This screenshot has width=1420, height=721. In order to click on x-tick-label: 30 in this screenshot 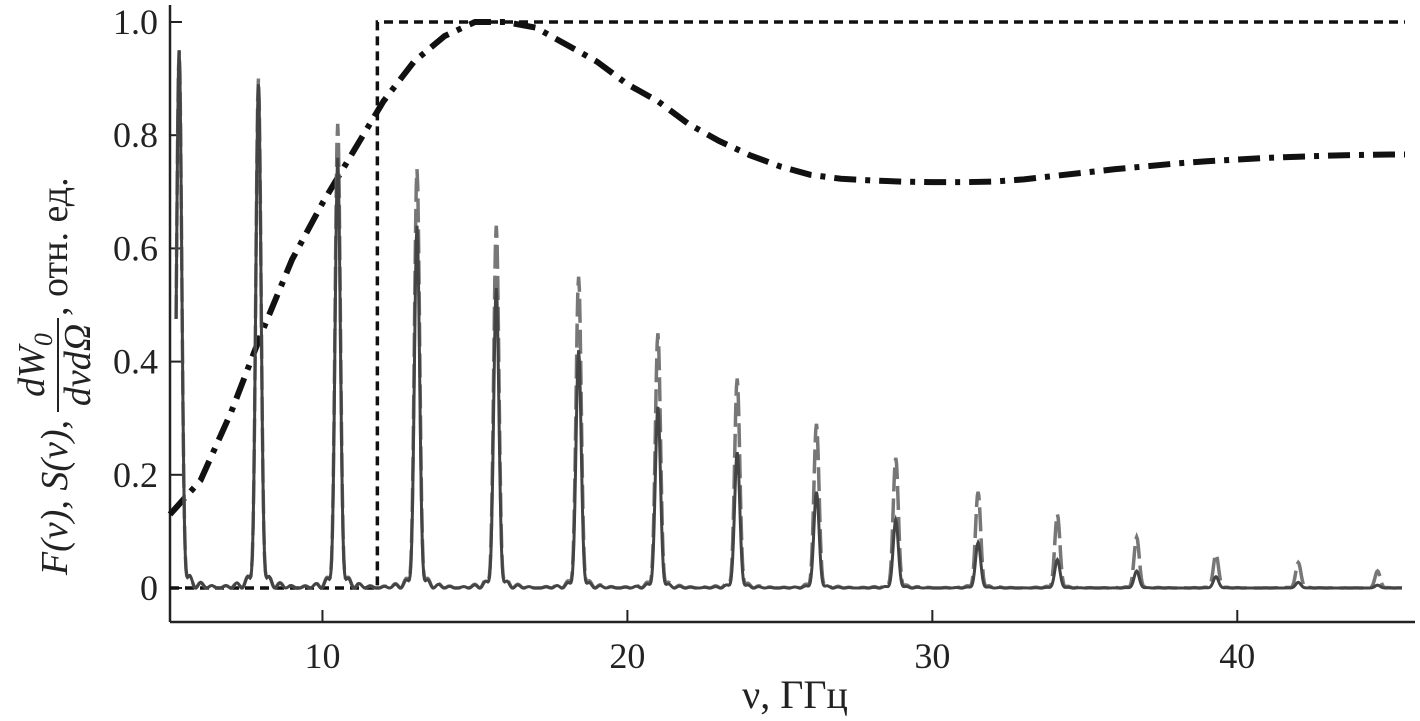, I will do `click(932, 656)`.